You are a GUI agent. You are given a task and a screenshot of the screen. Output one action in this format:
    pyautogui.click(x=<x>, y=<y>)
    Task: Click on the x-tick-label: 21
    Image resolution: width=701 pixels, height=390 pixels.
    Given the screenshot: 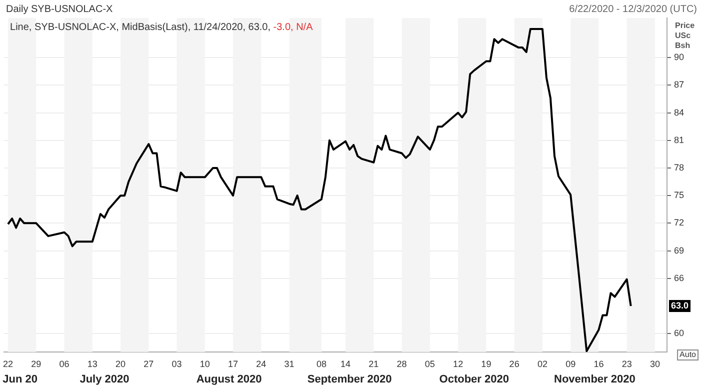 What is the action you would take?
    pyautogui.click(x=373, y=363)
    